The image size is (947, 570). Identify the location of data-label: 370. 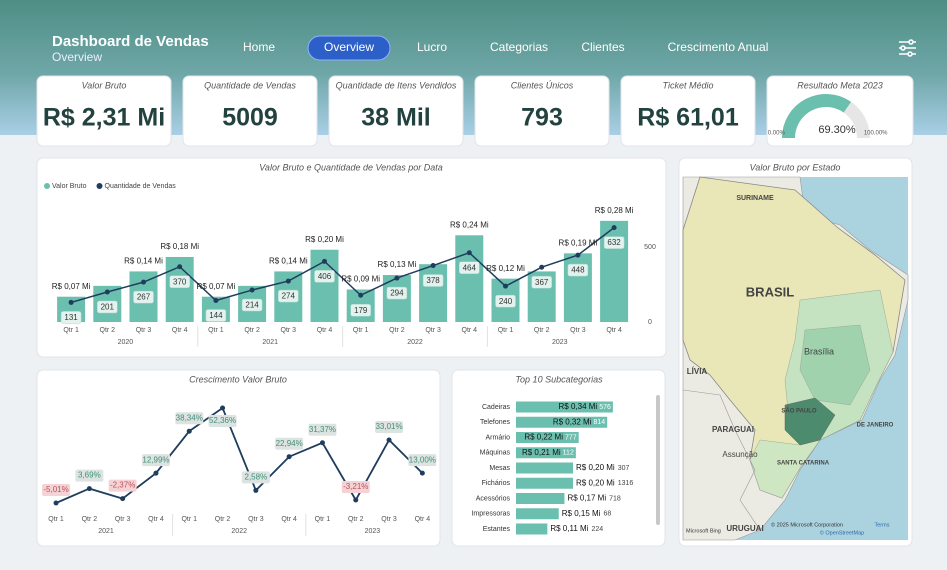
(180, 281).